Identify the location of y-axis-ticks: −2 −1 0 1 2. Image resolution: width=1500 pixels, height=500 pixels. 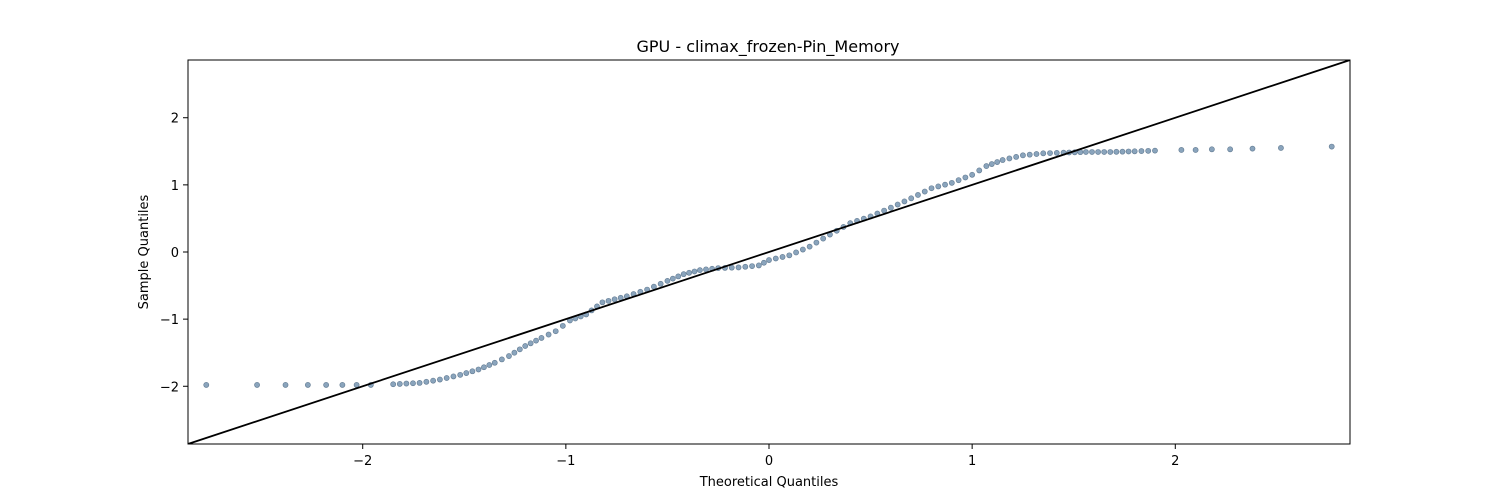
(174, 253).